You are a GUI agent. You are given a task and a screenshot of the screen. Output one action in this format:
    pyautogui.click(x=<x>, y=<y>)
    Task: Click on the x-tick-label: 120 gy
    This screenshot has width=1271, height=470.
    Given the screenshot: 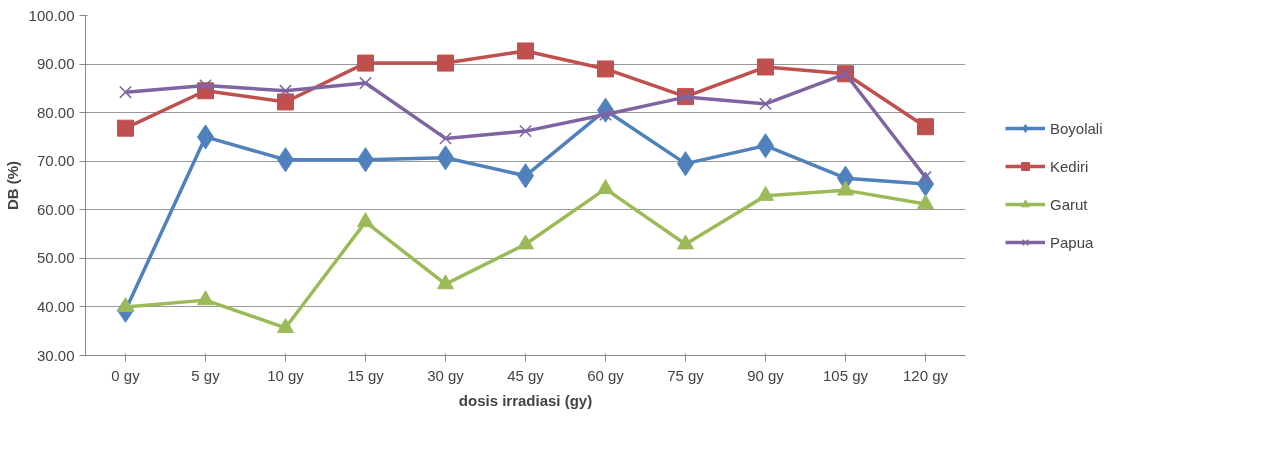 What is the action you would take?
    pyautogui.click(x=925, y=375)
    